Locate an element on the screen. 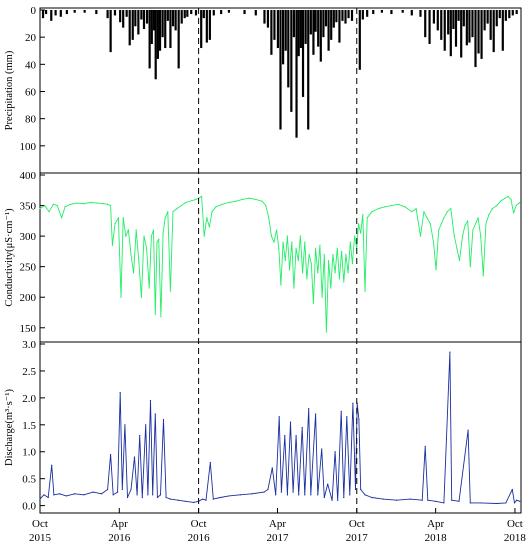 Image resolution: width=526 pixels, height=550 pixels. y-axis-label: Conductivity(μS·cm⁻¹) is located at coordinates (9, 257).